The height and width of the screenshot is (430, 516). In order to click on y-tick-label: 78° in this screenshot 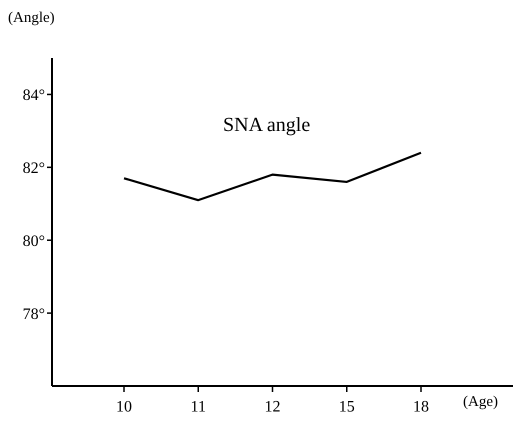, I will do `click(33, 314)`.